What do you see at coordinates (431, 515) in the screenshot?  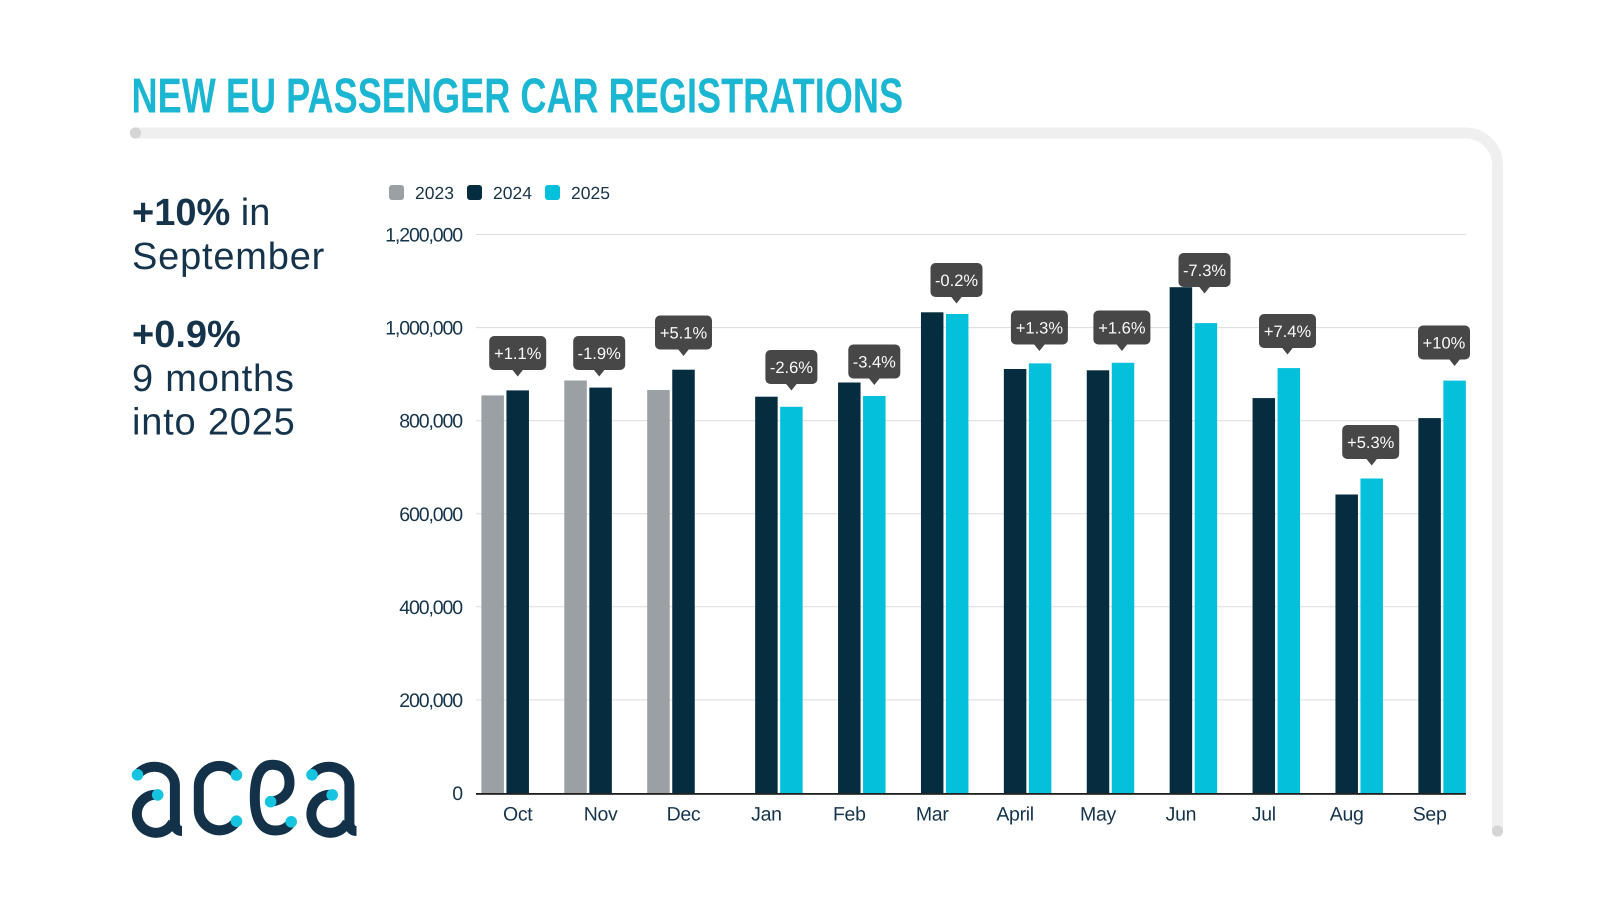 I see `svg-text: 600,000` at bounding box center [431, 515].